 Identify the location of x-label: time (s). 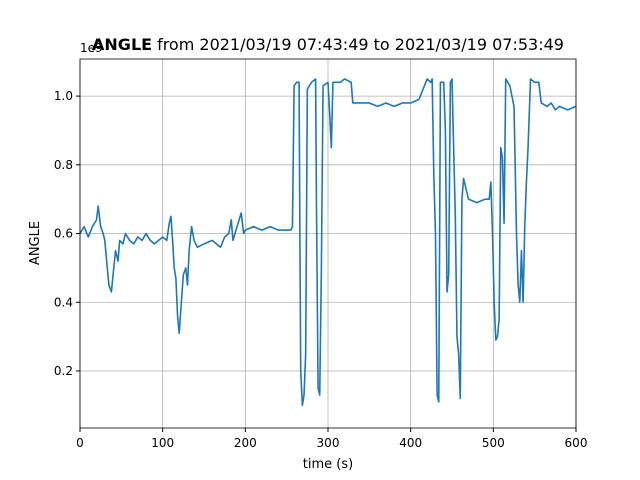
(328, 464).